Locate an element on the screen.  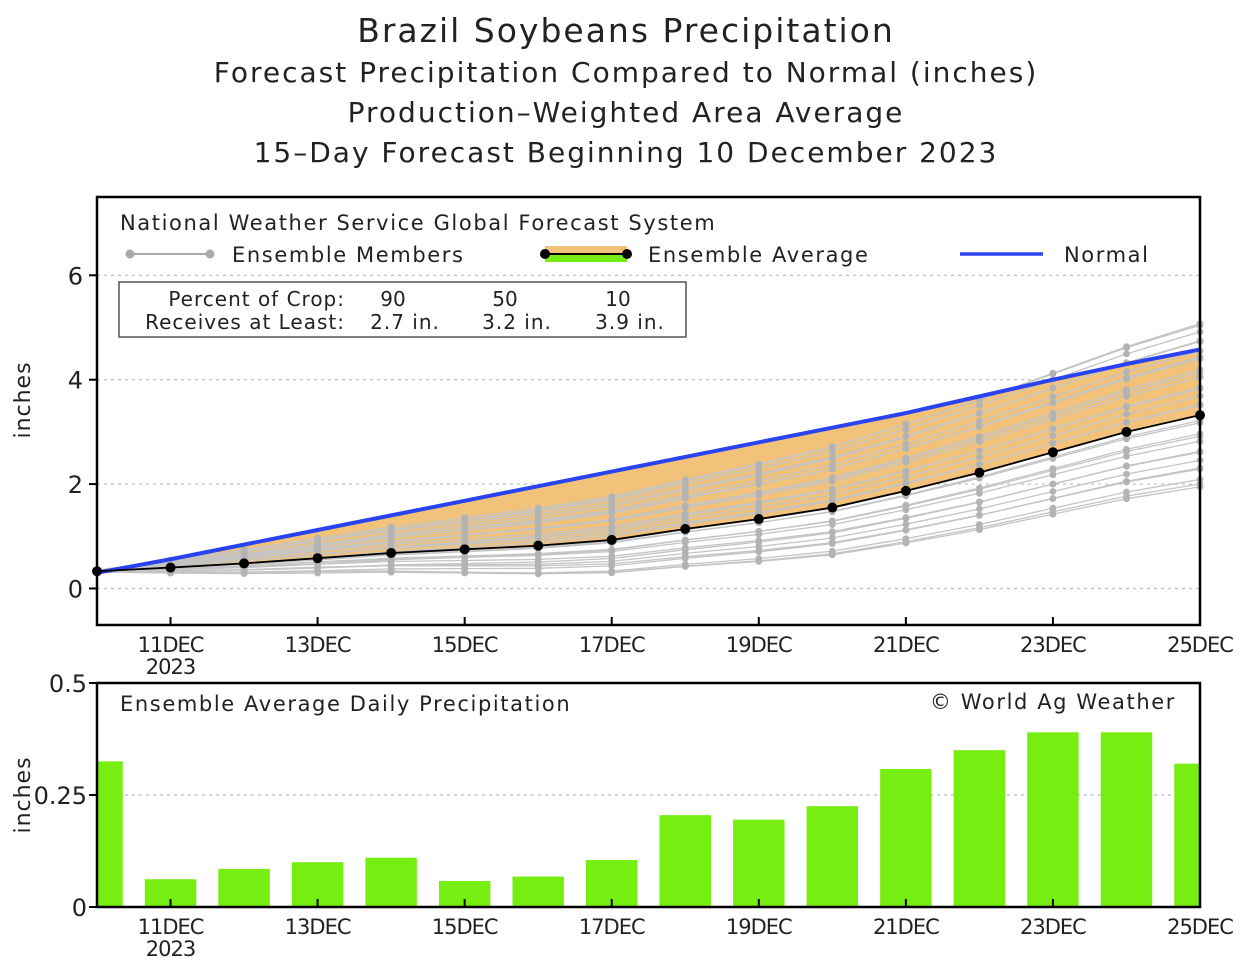
crop-percent-50: 50 is located at coordinates (504, 299).